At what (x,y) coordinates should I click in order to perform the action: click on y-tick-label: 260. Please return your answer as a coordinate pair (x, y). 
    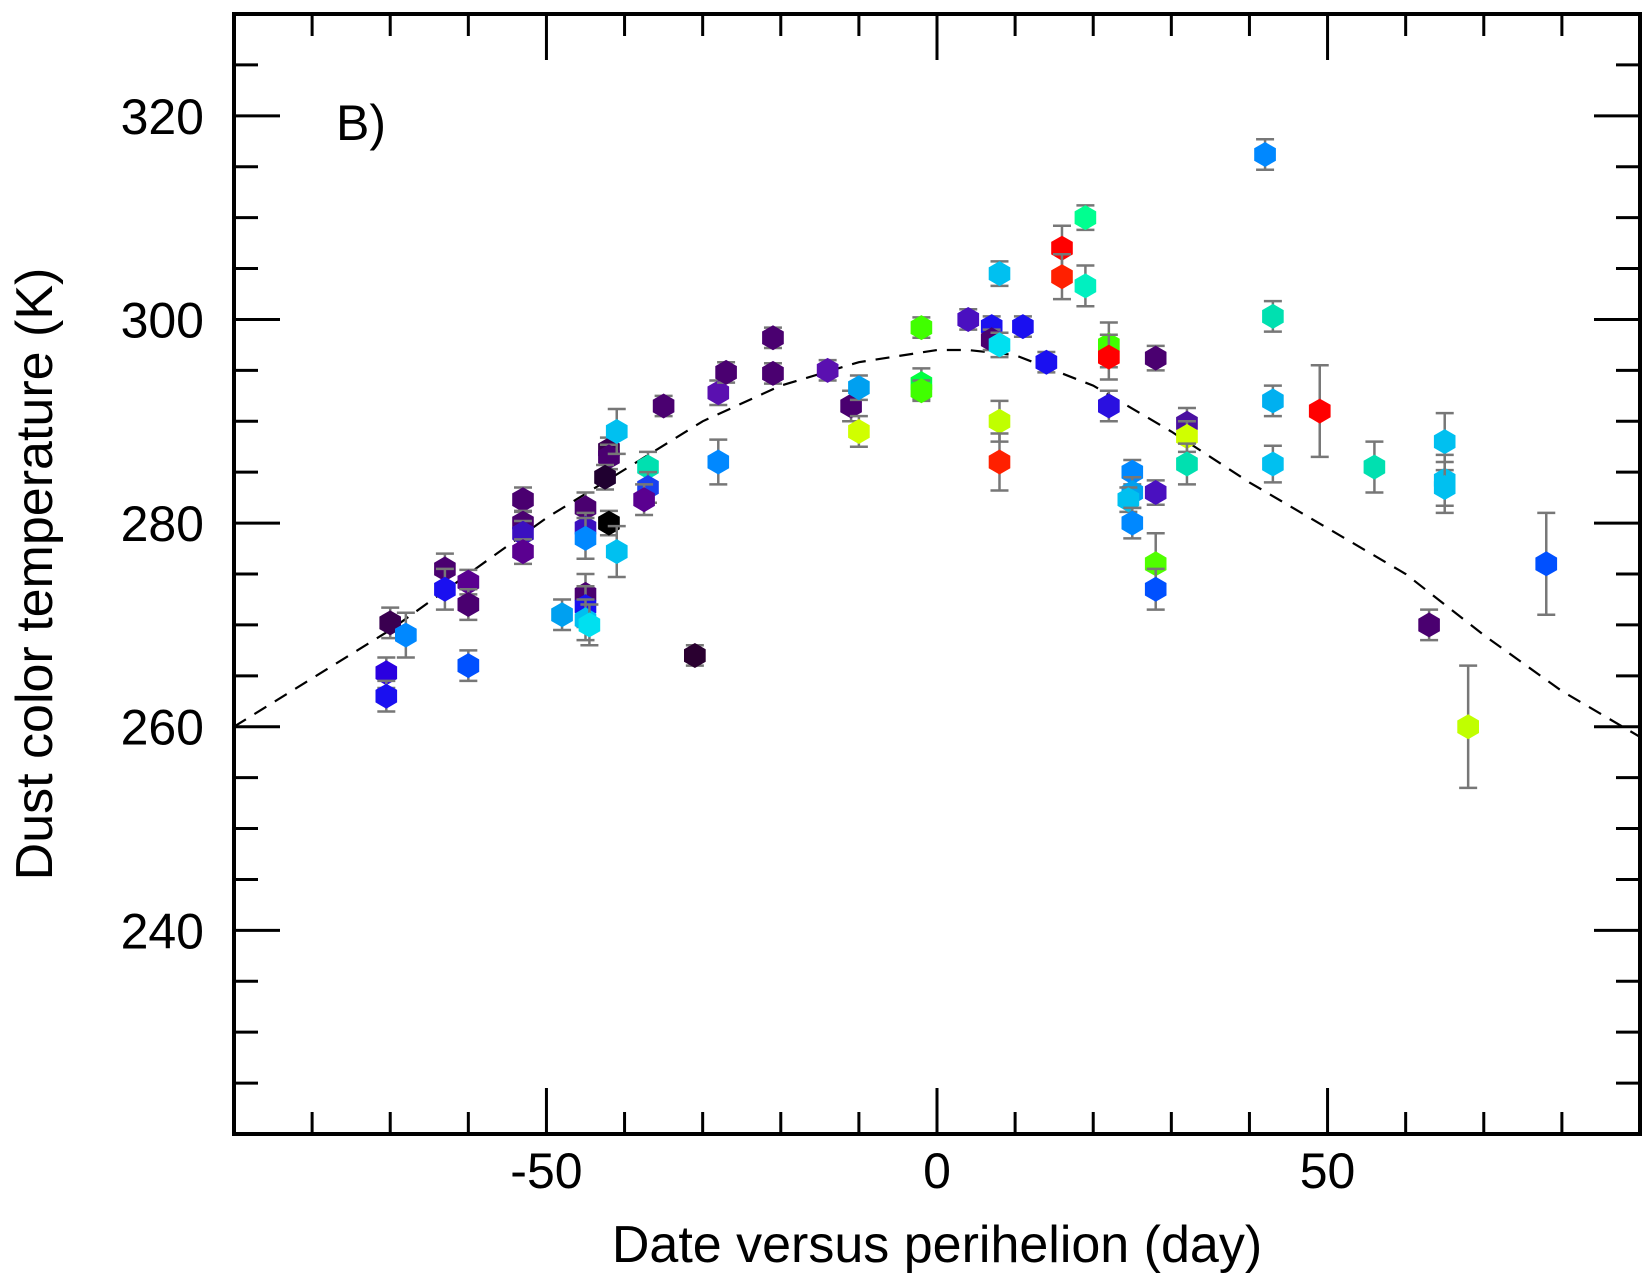
    Looking at the image, I should click on (162, 728).